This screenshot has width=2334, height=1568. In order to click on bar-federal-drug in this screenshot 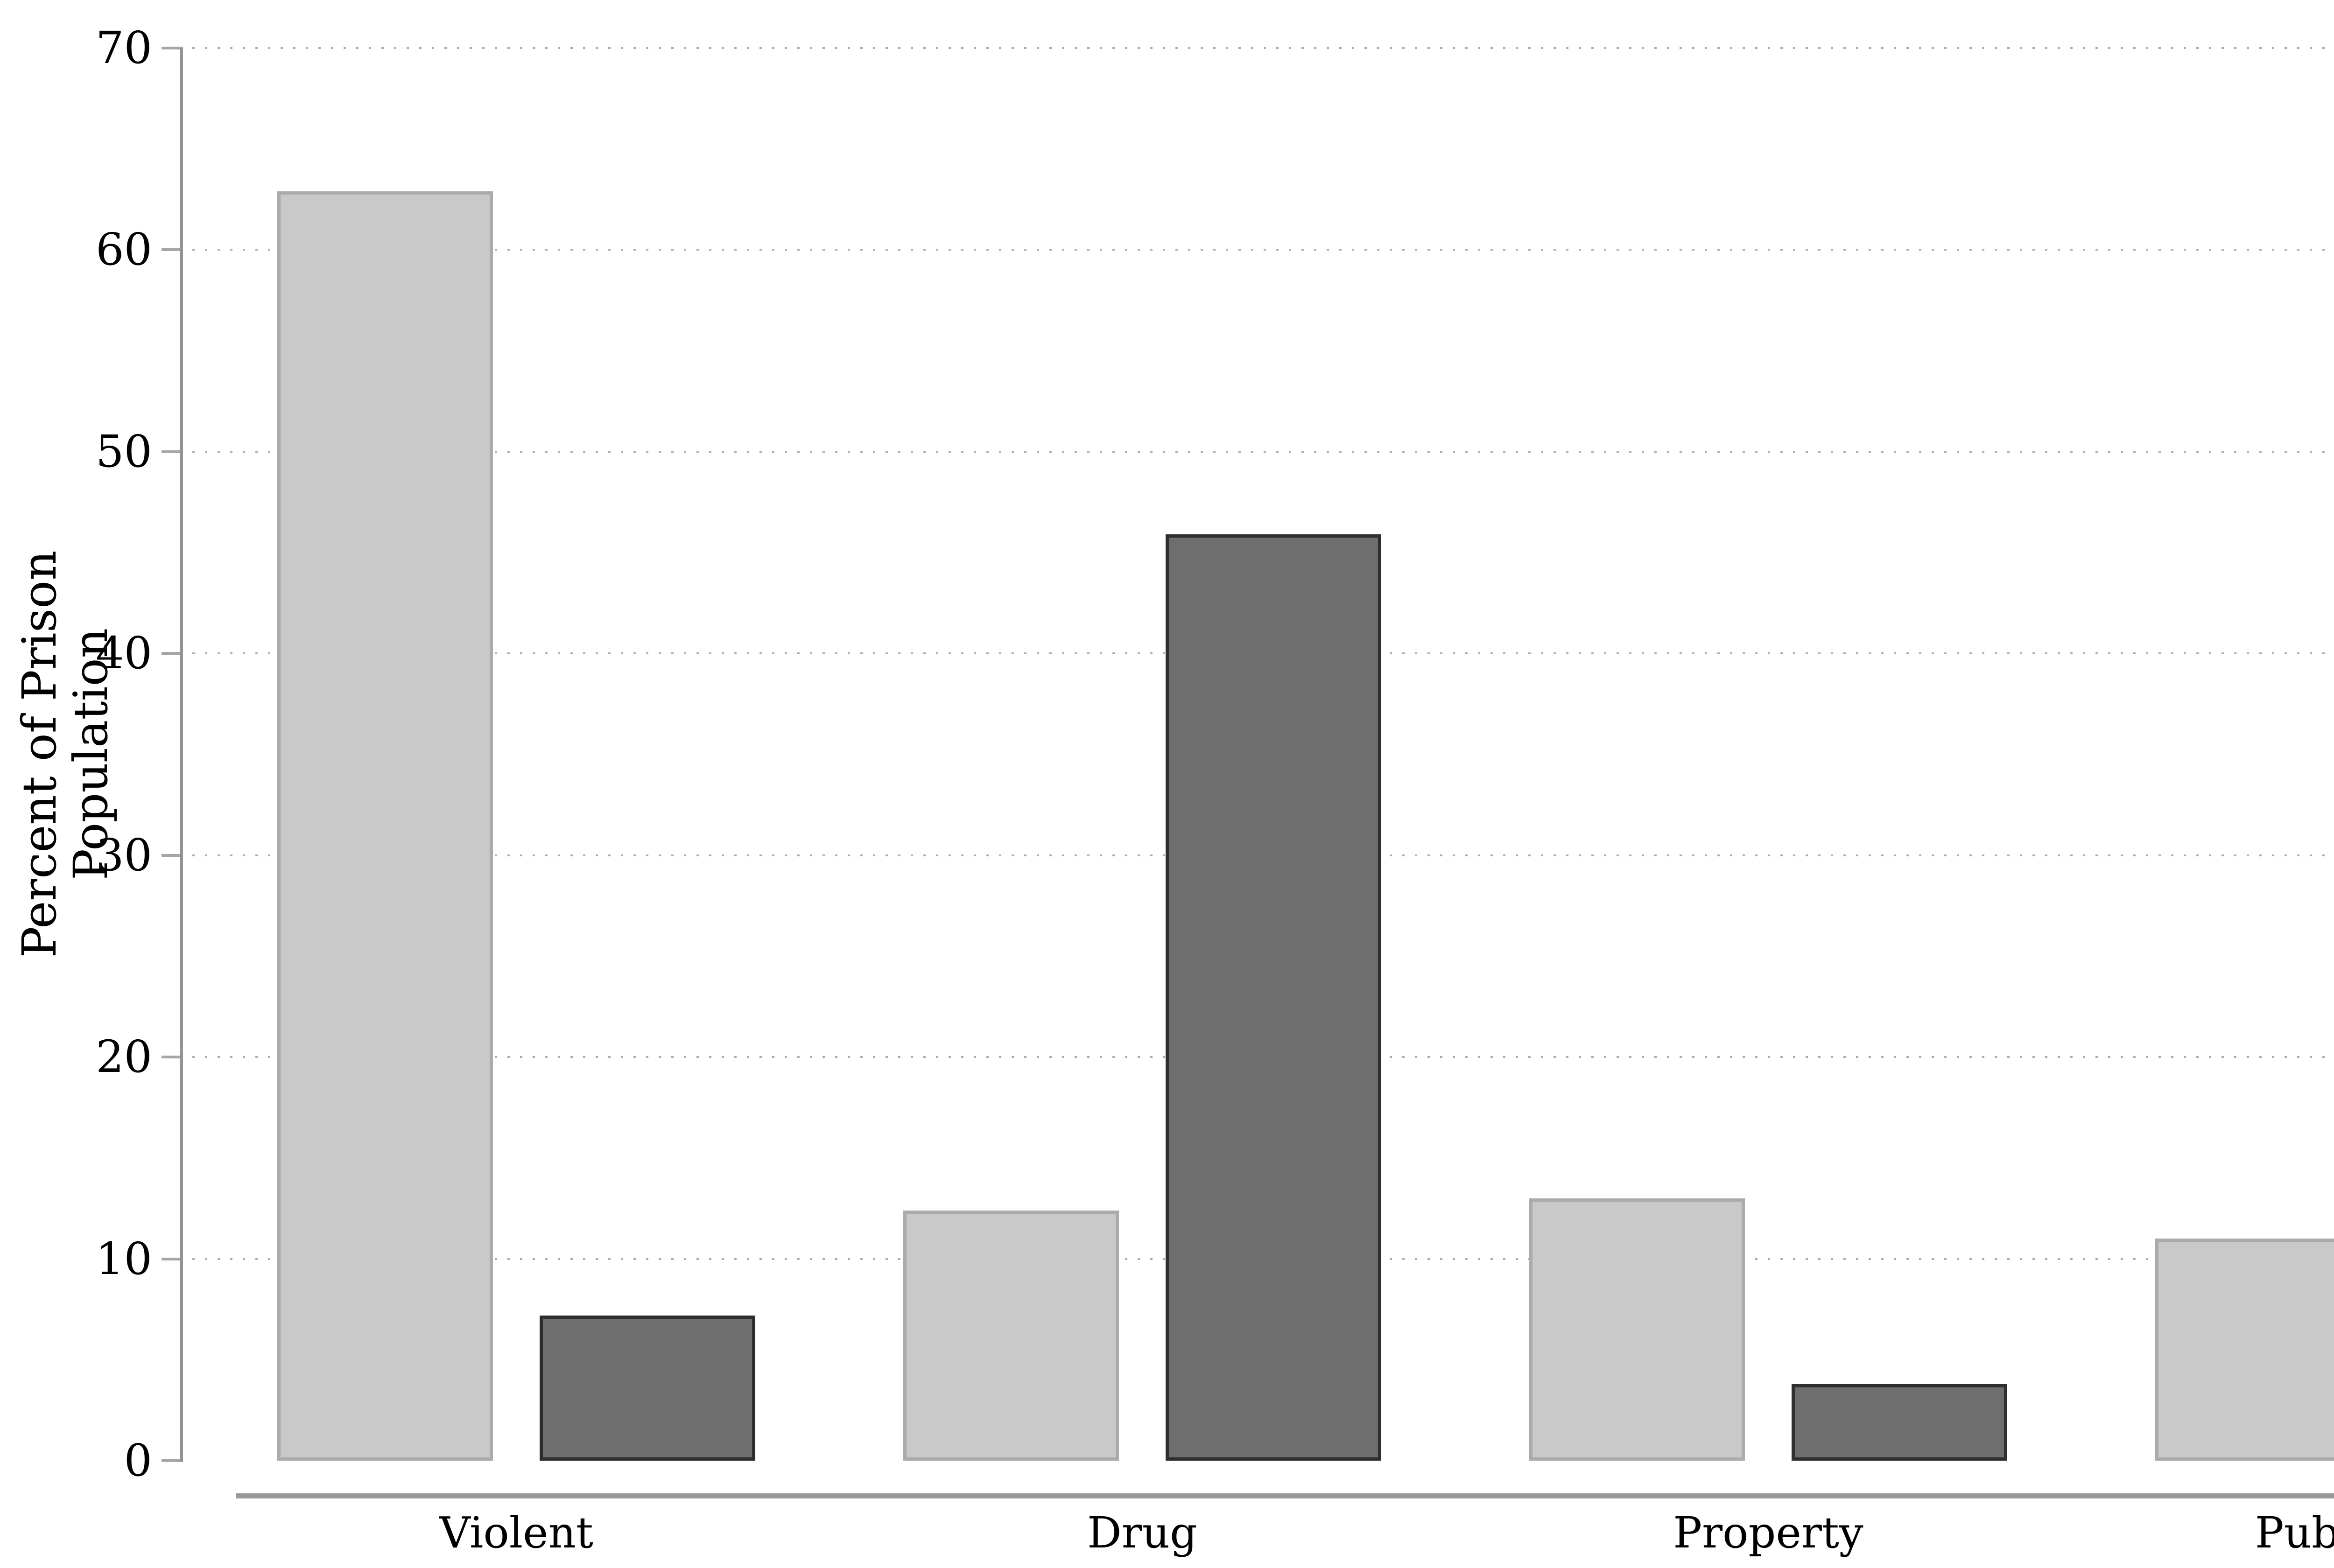, I will do `click(1273, 997)`.